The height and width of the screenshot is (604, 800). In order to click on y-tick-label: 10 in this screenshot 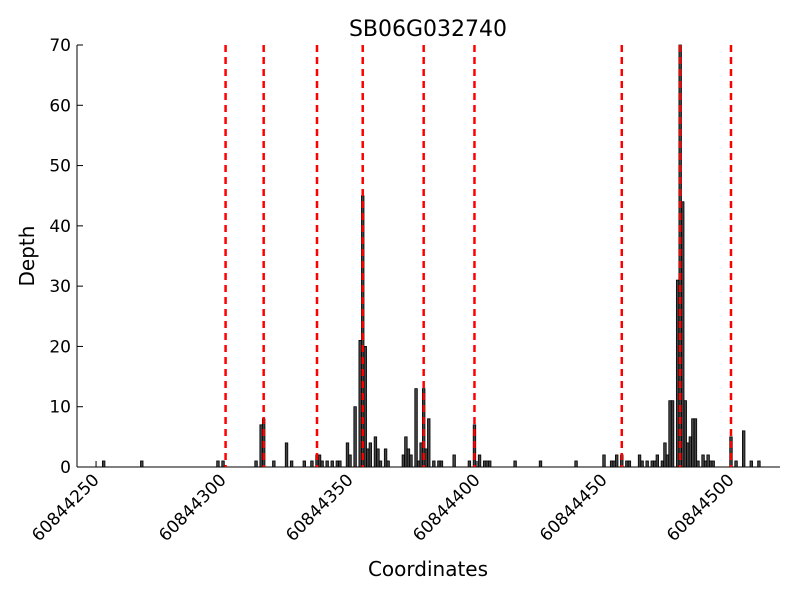, I will do `click(60, 408)`.